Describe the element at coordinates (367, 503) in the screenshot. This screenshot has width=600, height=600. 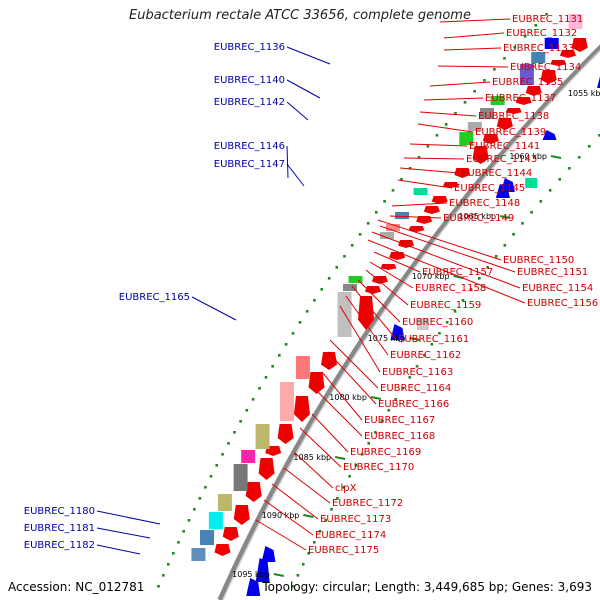
I see `right-gene-label: EUBREC_1172` at that location.